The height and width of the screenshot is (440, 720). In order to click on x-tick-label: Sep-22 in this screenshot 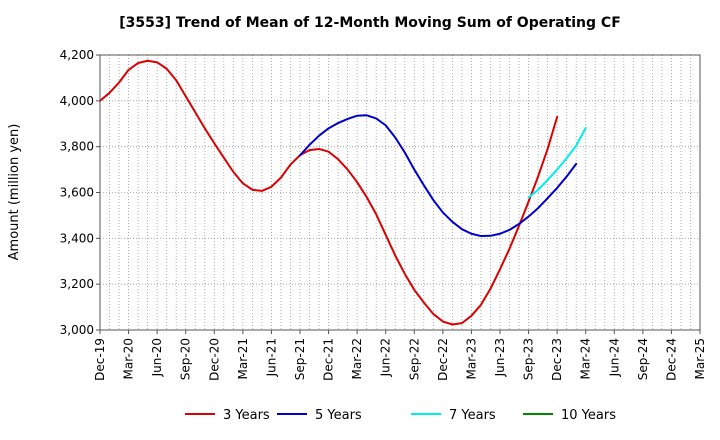, I will do `click(414, 359)`.